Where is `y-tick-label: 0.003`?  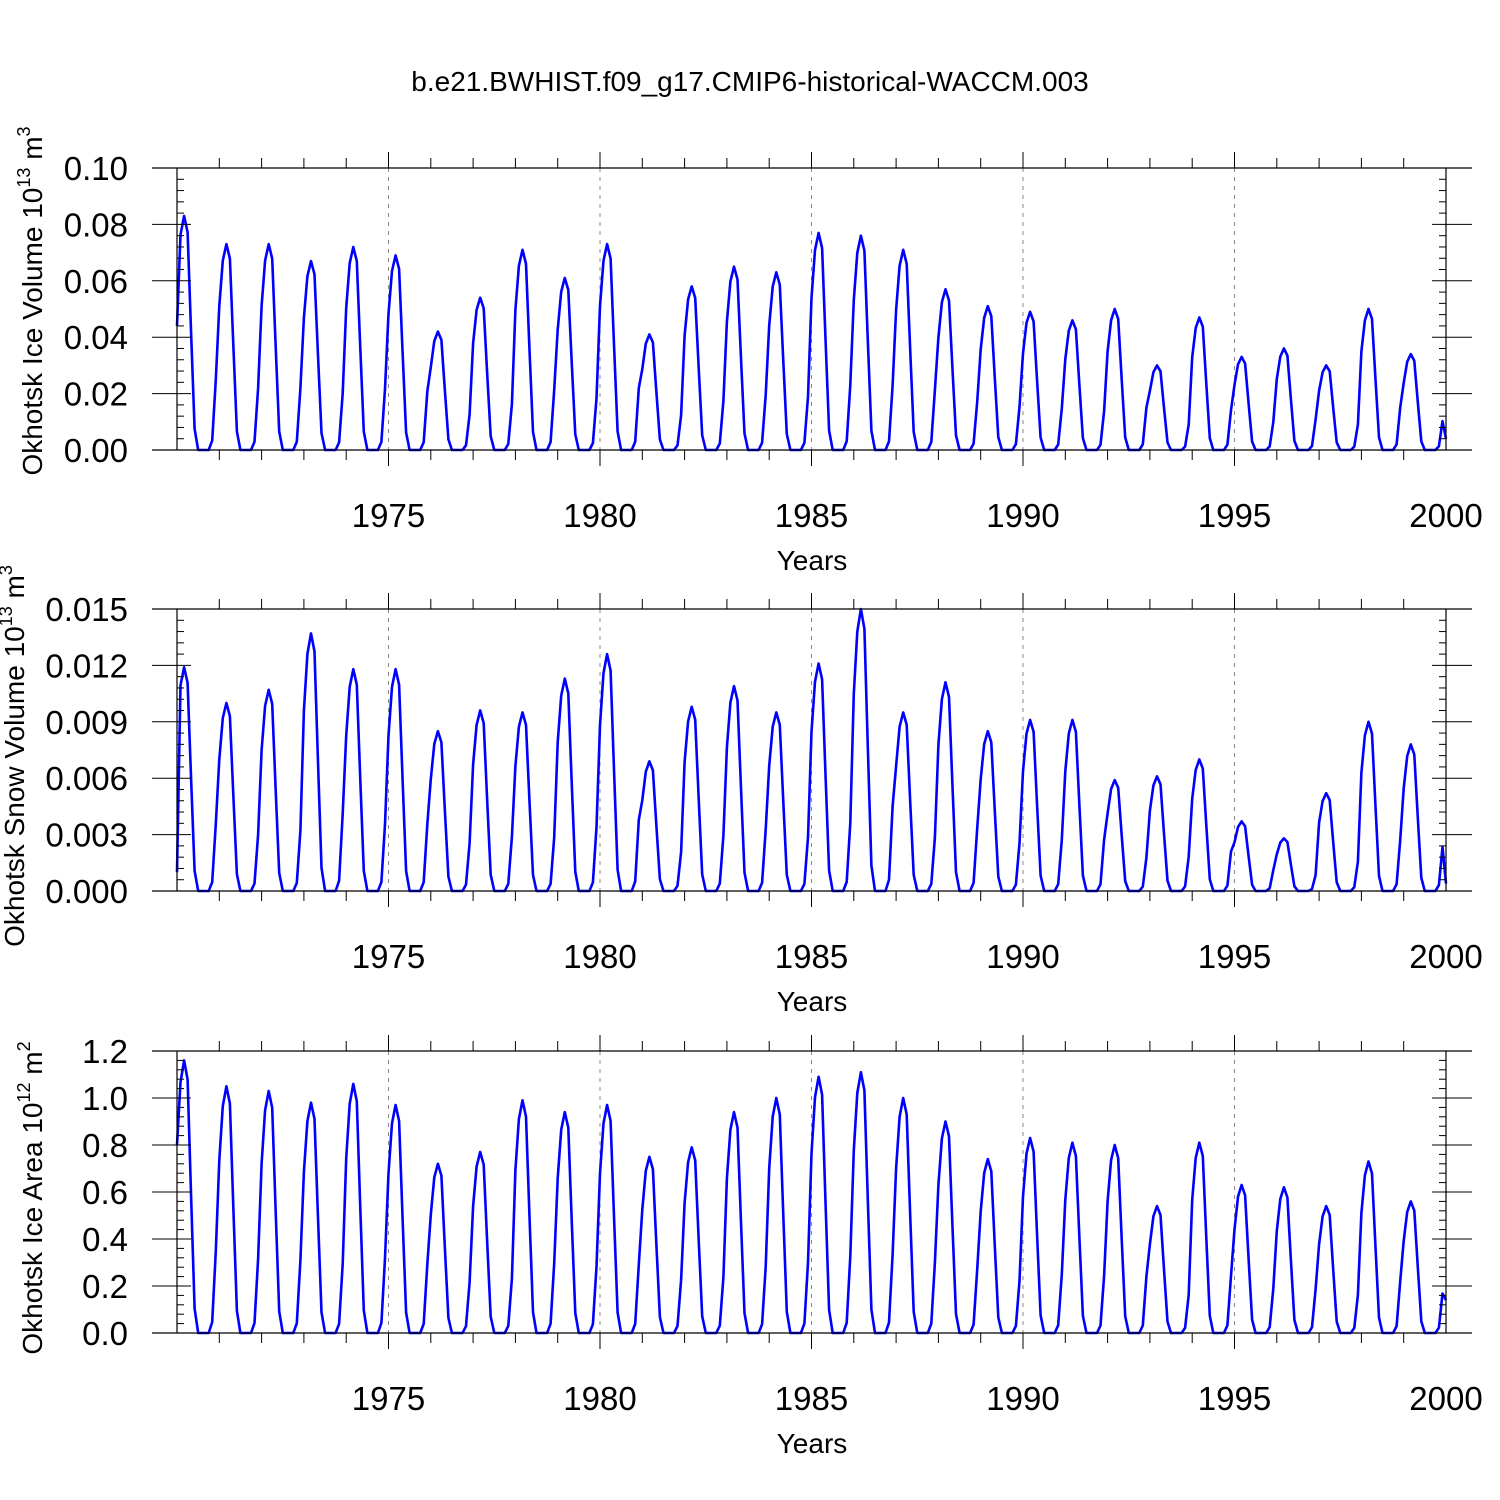
y-tick-label: 0.003 is located at coordinates (86, 835).